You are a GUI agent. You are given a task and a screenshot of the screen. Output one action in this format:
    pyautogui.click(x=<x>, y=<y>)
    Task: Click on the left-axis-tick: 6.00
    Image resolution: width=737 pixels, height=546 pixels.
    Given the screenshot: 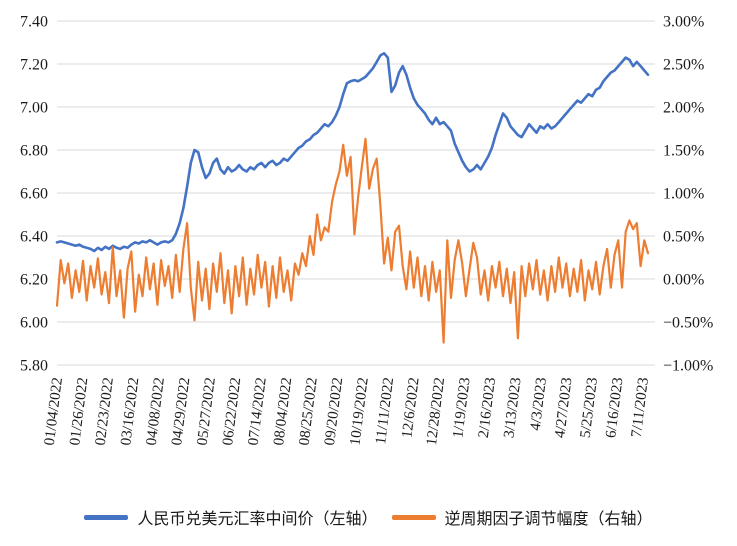 What is the action you would take?
    pyautogui.click(x=34, y=323)
    